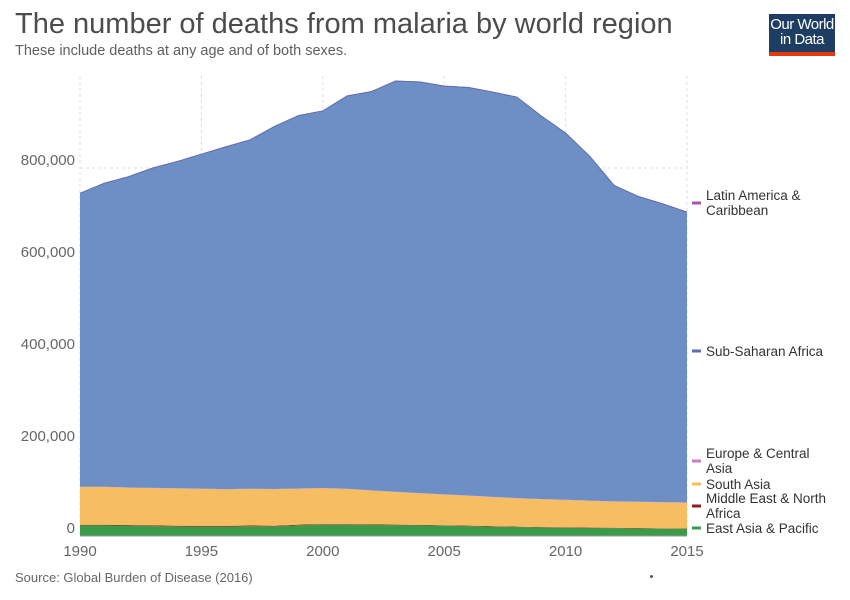  What do you see at coordinates (738, 484) in the screenshot?
I see `legend-label: South Asia` at bounding box center [738, 484].